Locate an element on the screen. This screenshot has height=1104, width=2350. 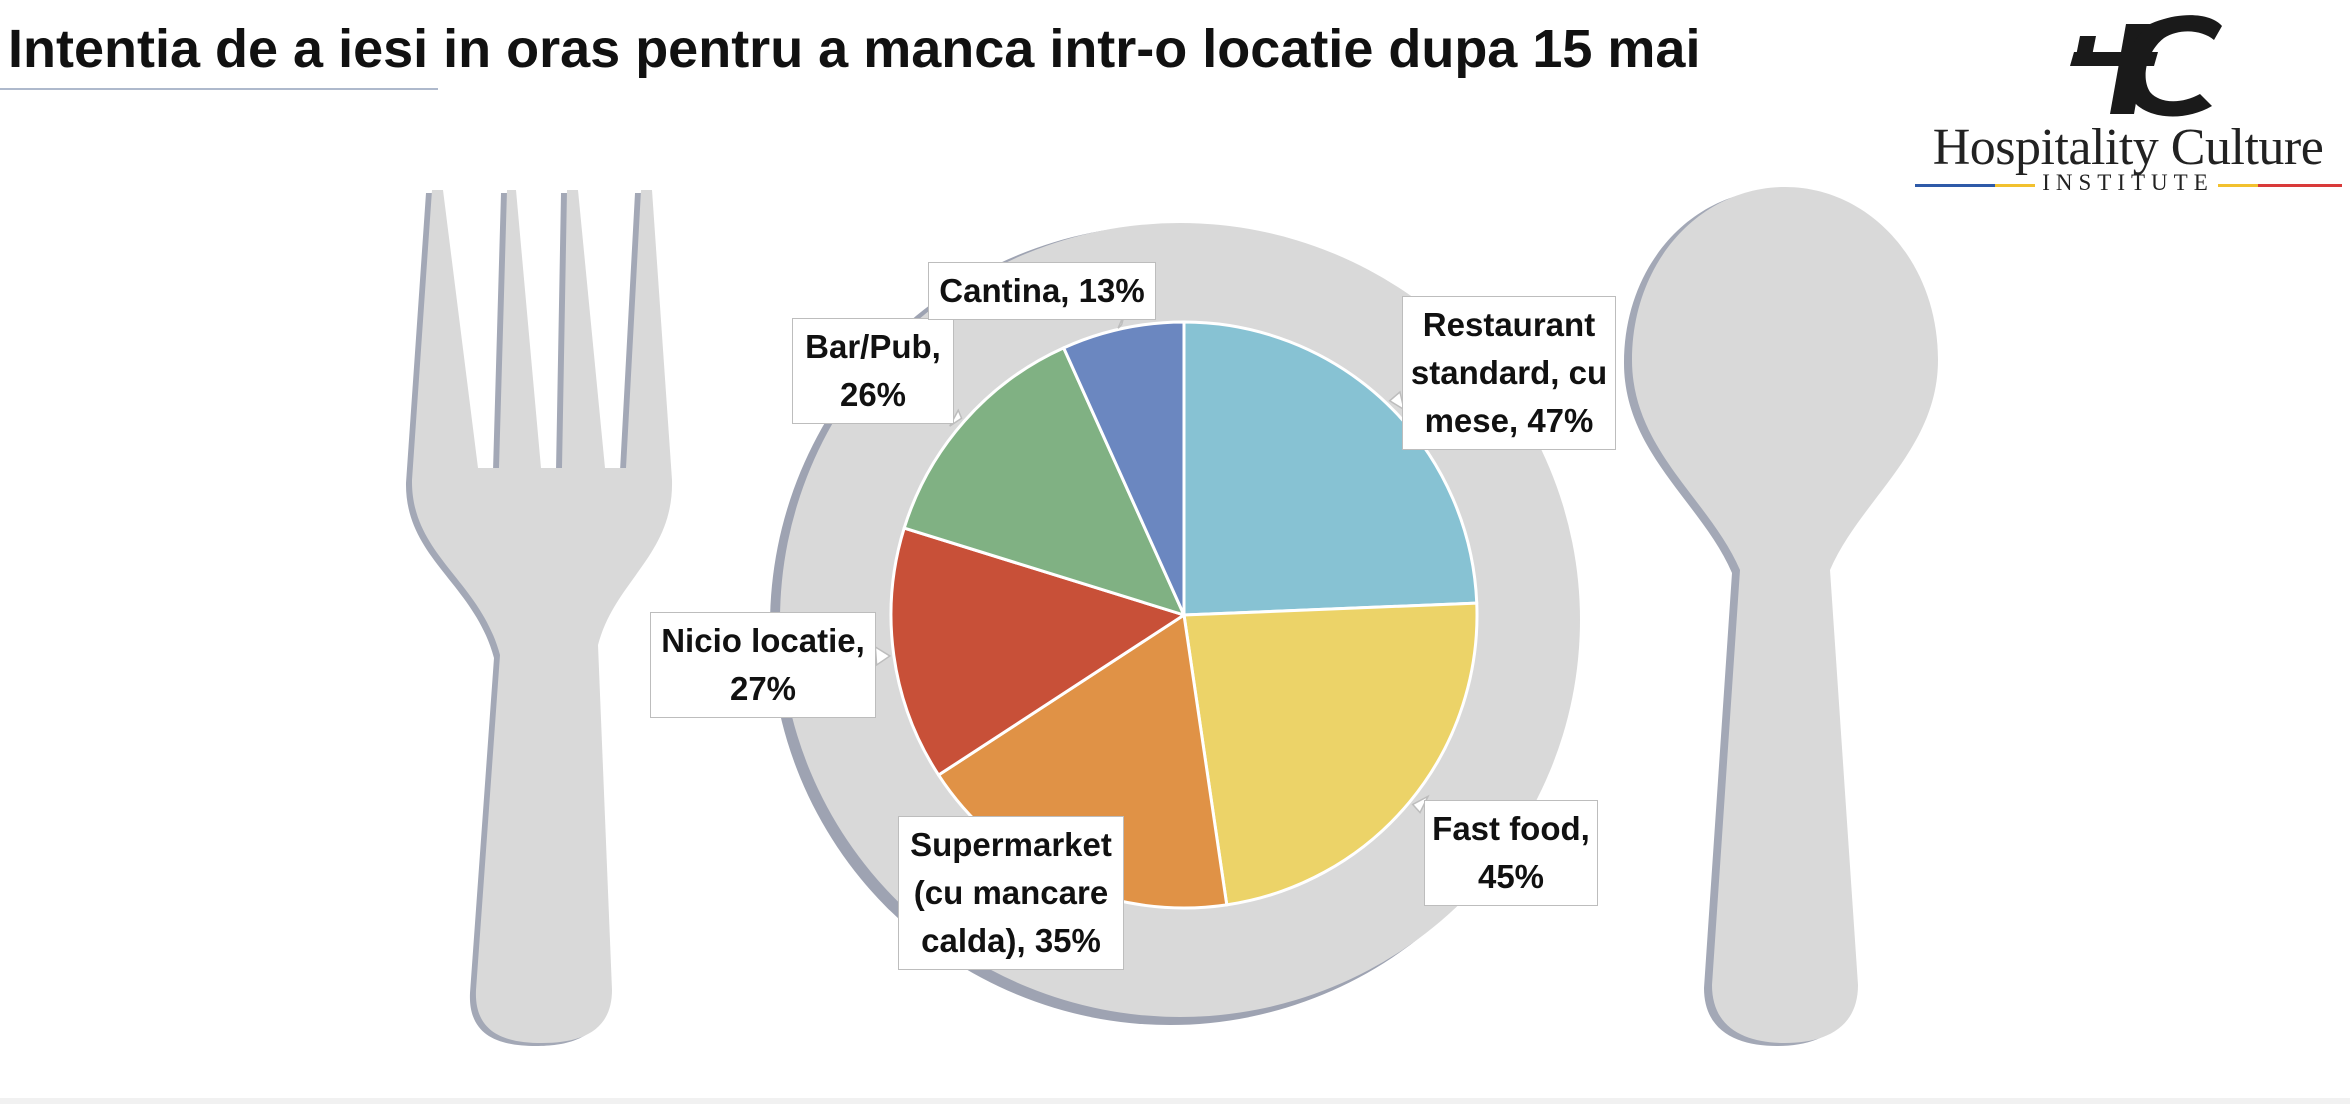
spoon-icon is located at coordinates (1781, 616).